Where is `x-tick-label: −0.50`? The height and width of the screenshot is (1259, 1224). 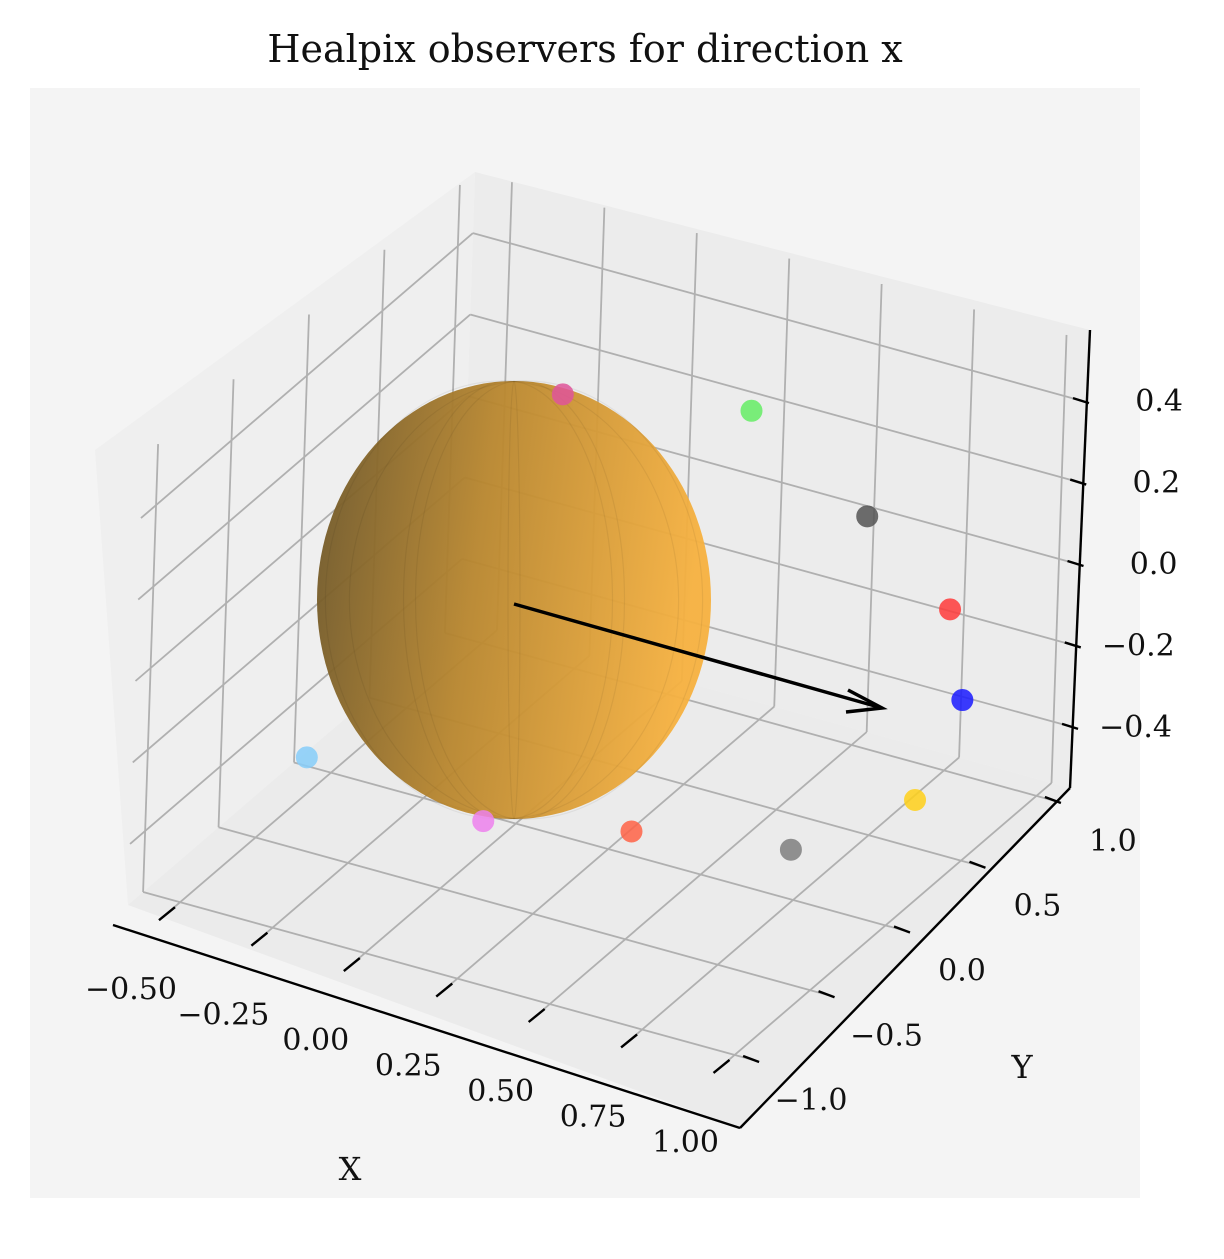 x-tick-label: −0.50 is located at coordinates (131, 989).